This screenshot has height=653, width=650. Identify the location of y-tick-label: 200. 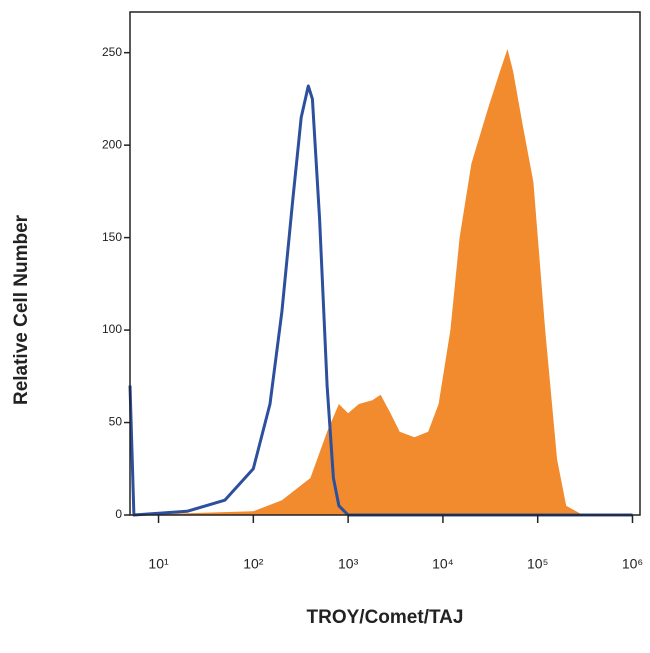
(112, 144).